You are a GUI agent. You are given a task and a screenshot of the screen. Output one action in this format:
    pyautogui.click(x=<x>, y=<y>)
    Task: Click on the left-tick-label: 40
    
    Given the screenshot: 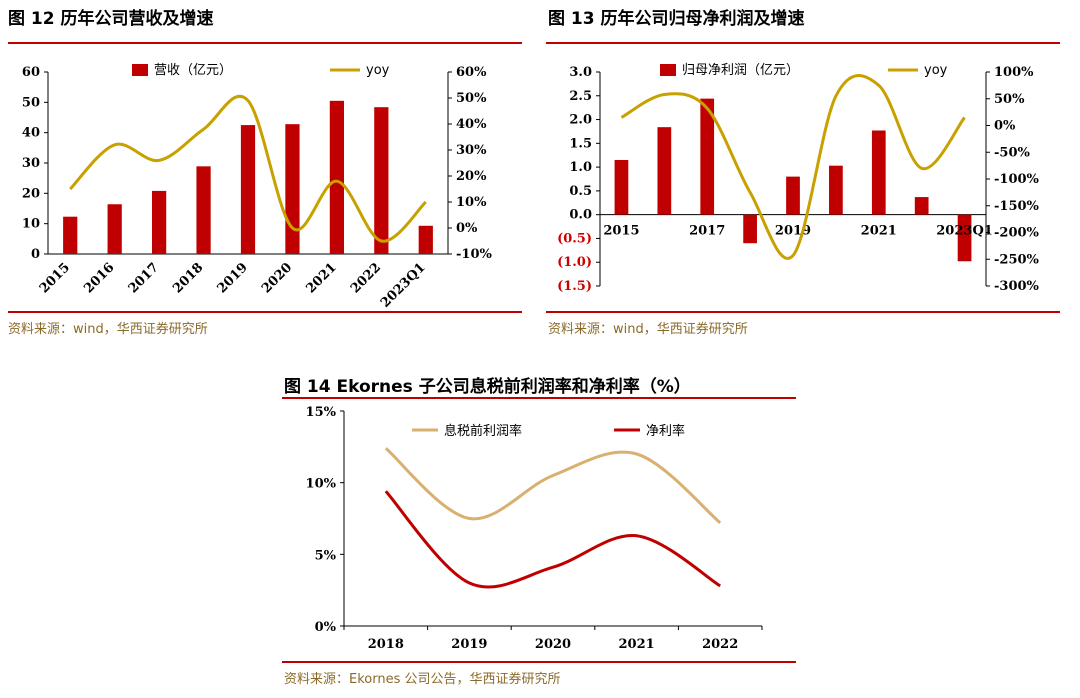 What is the action you would take?
    pyautogui.click(x=31, y=133)
    